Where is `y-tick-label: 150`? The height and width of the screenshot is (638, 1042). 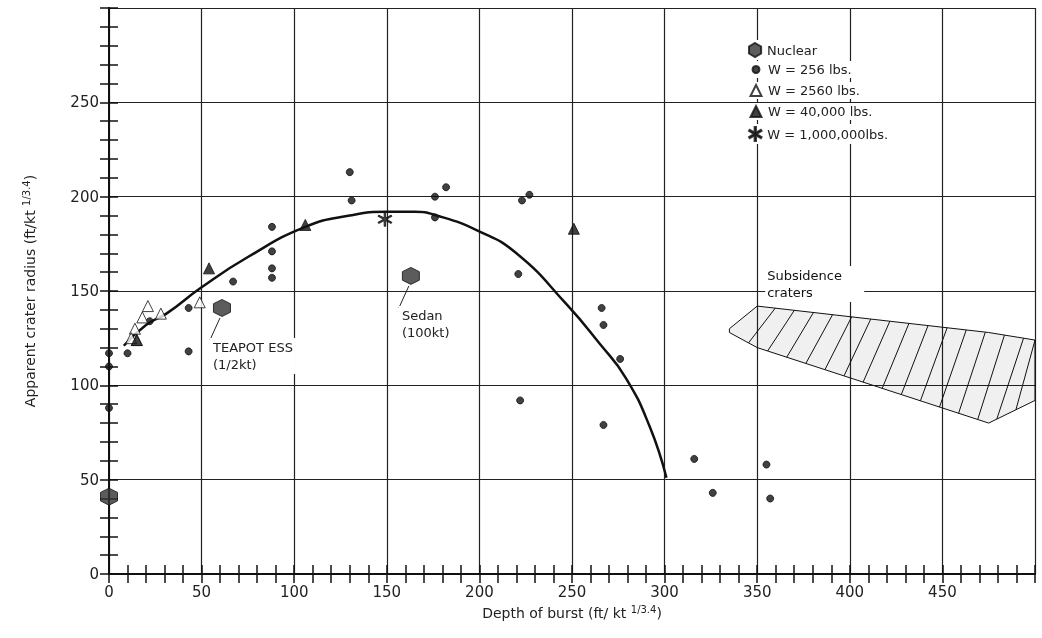 y-tick-label: 150 is located at coordinates (84, 291).